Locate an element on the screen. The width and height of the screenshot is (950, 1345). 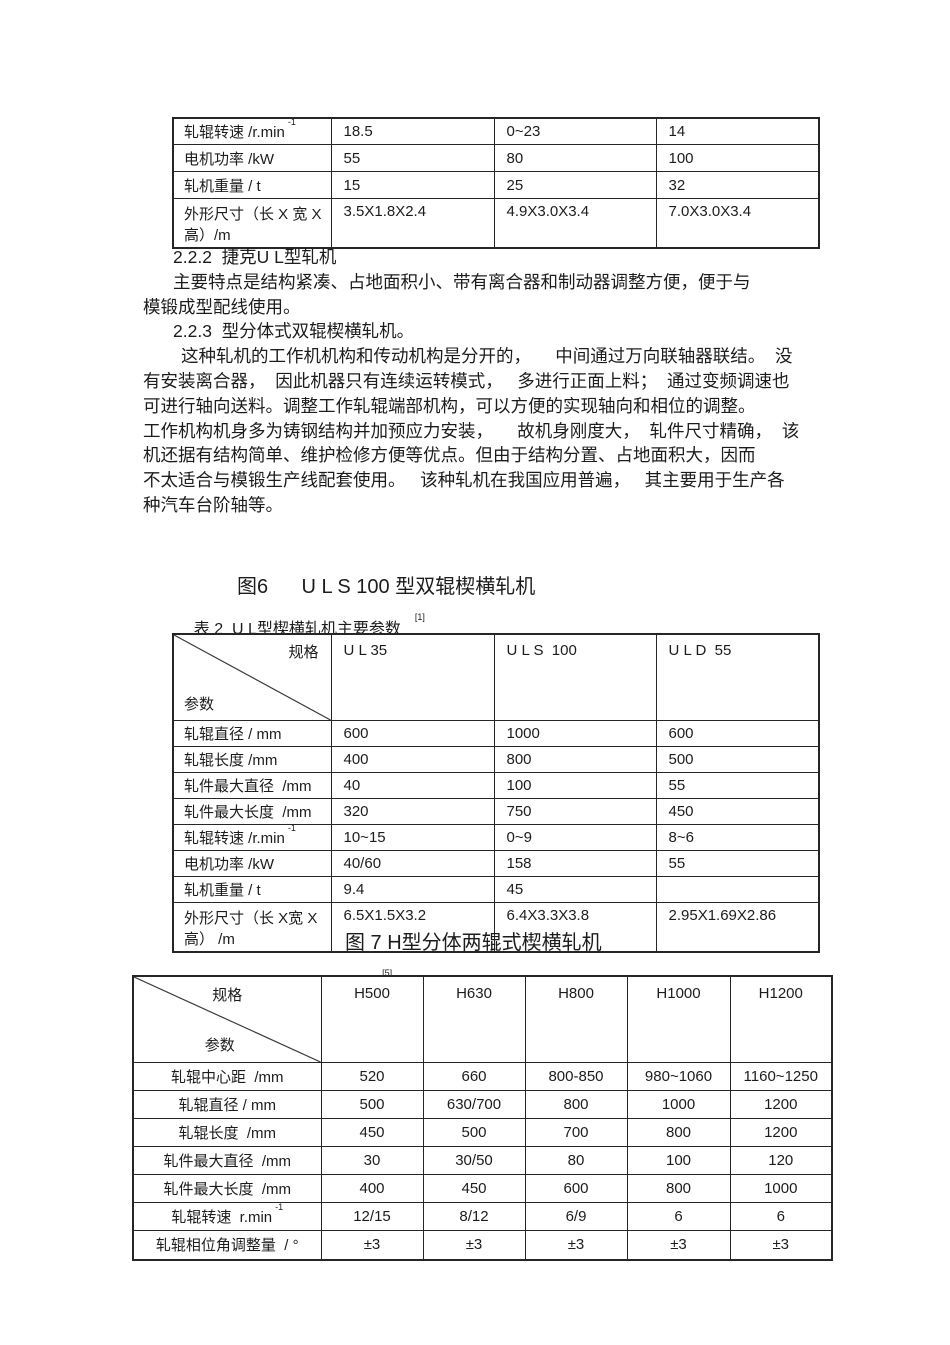
table-row: 轧件最大长度 /mm 320 750 450 is located at coordinates (496, 811).